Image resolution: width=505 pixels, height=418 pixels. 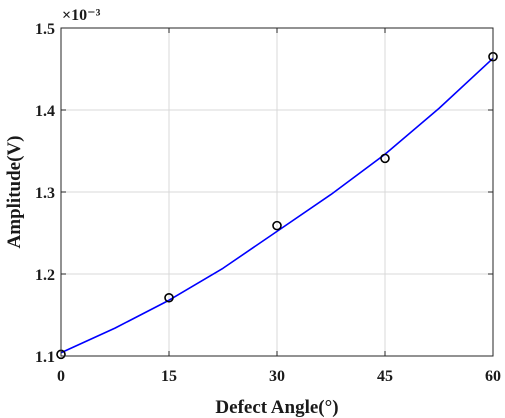 What do you see at coordinates (45, 193) in the screenshot?
I see `y-tick-label: 1.3` at bounding box center [45, 193].